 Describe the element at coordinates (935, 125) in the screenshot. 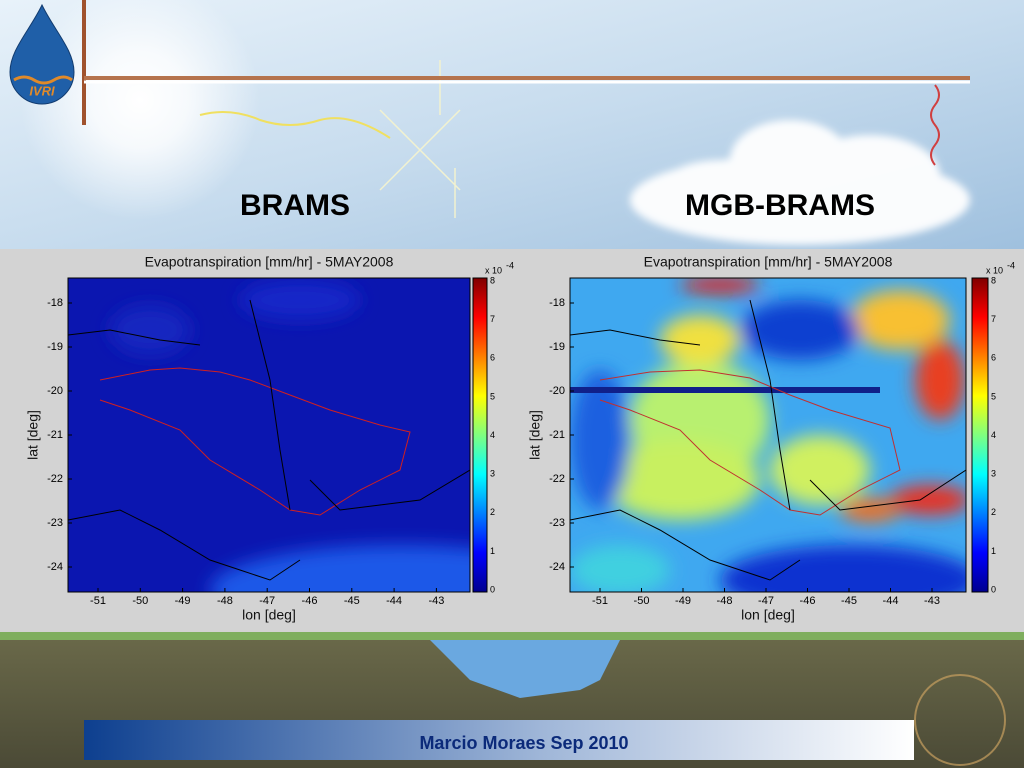

I see `arrow` at that location.